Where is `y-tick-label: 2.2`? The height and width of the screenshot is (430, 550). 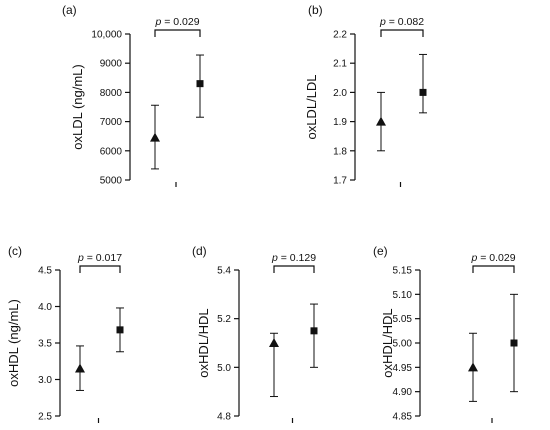
y-tick-label: 2.2 is located at coordinates (340, 35).